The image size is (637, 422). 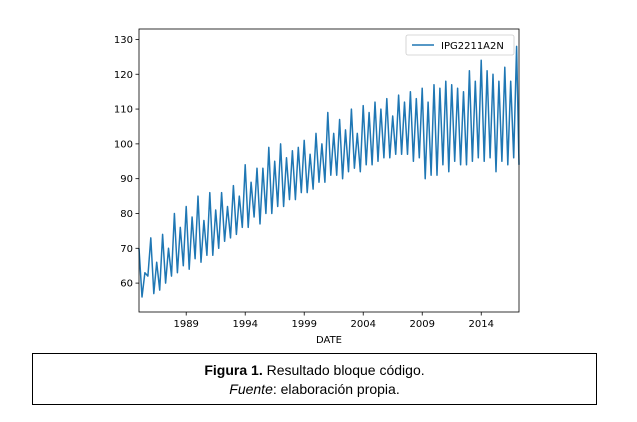 I want to click on y-tick-label: 60, so click(x=126, y=284).